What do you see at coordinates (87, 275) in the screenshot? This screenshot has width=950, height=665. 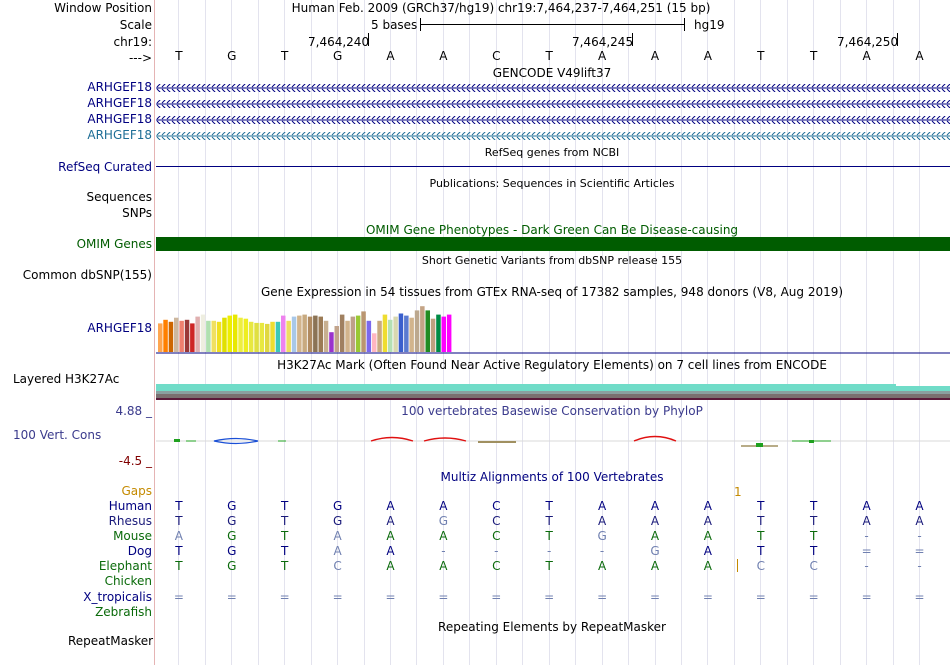 I see `dbsnp-track-label: Common dbSNP(155)` at bounding box center [87, 275].